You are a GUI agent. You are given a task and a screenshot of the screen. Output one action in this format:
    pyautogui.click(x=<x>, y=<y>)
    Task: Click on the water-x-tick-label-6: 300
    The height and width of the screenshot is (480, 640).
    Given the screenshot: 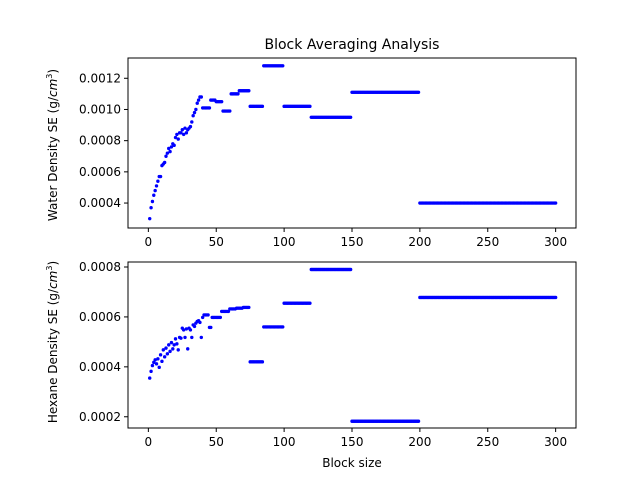 What is the action you would take?
    pyautogui.click(x=555, y=242)
    